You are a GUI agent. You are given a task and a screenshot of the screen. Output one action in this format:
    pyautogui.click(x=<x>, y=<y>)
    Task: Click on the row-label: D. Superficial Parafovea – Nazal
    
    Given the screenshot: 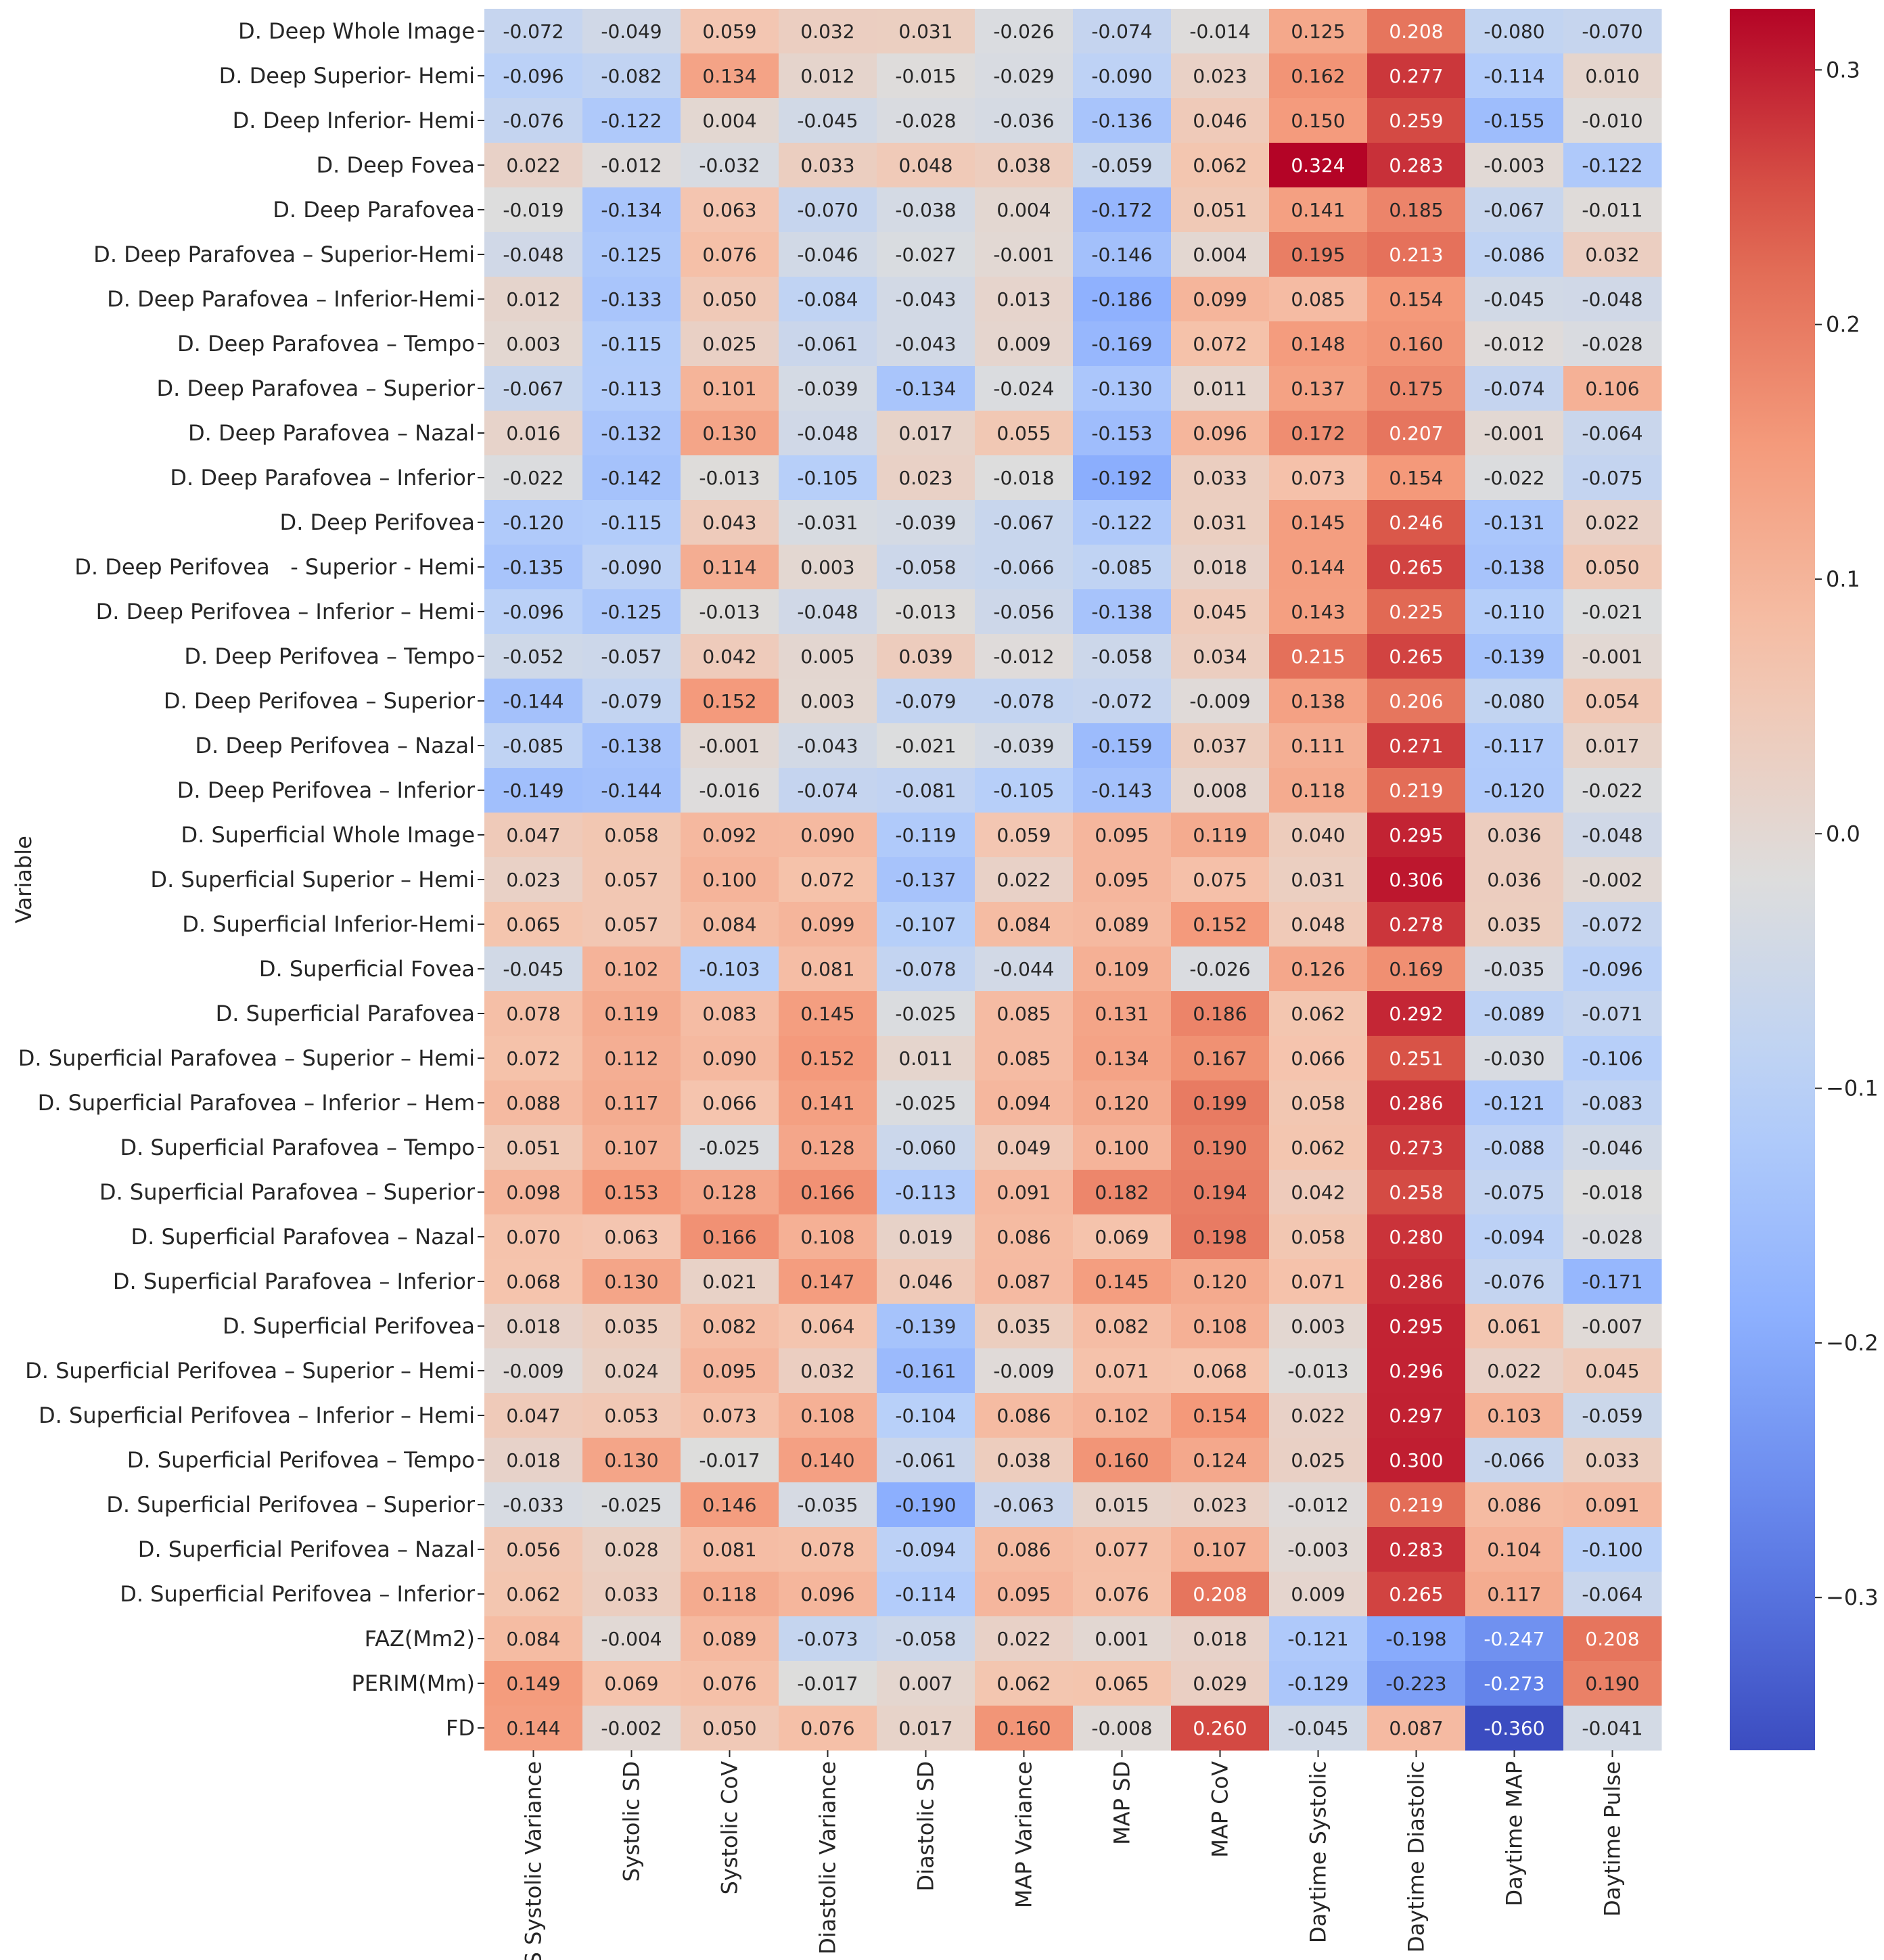 What is the action you would take?
    pyautogui.click(x=303, y=1237)
    